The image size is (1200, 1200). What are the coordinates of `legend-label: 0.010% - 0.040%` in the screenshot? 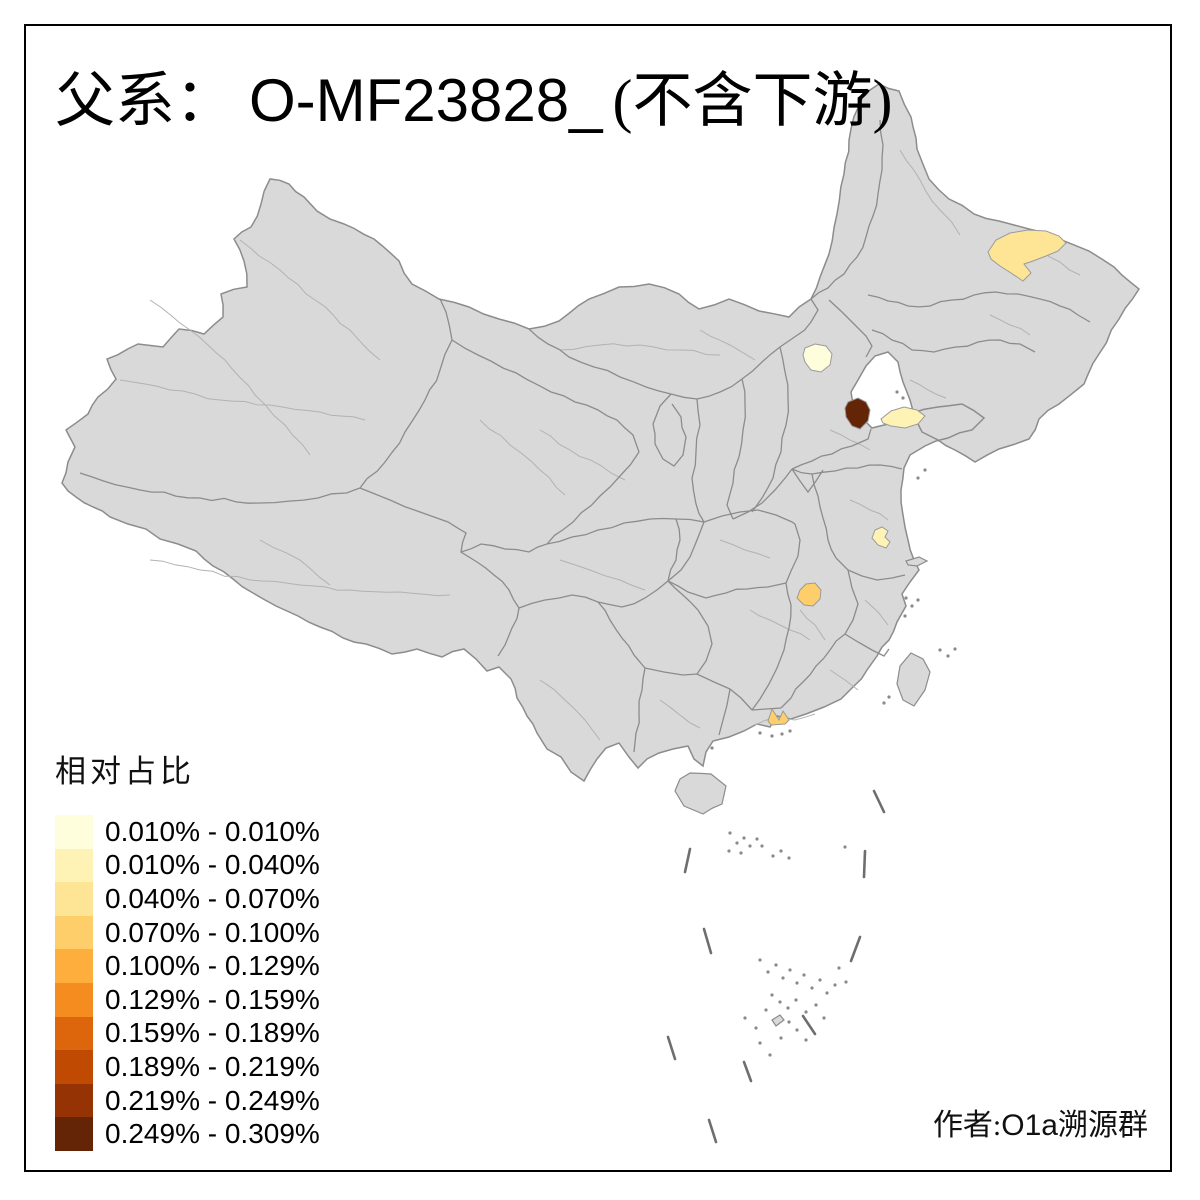 It's located at (212, 865).